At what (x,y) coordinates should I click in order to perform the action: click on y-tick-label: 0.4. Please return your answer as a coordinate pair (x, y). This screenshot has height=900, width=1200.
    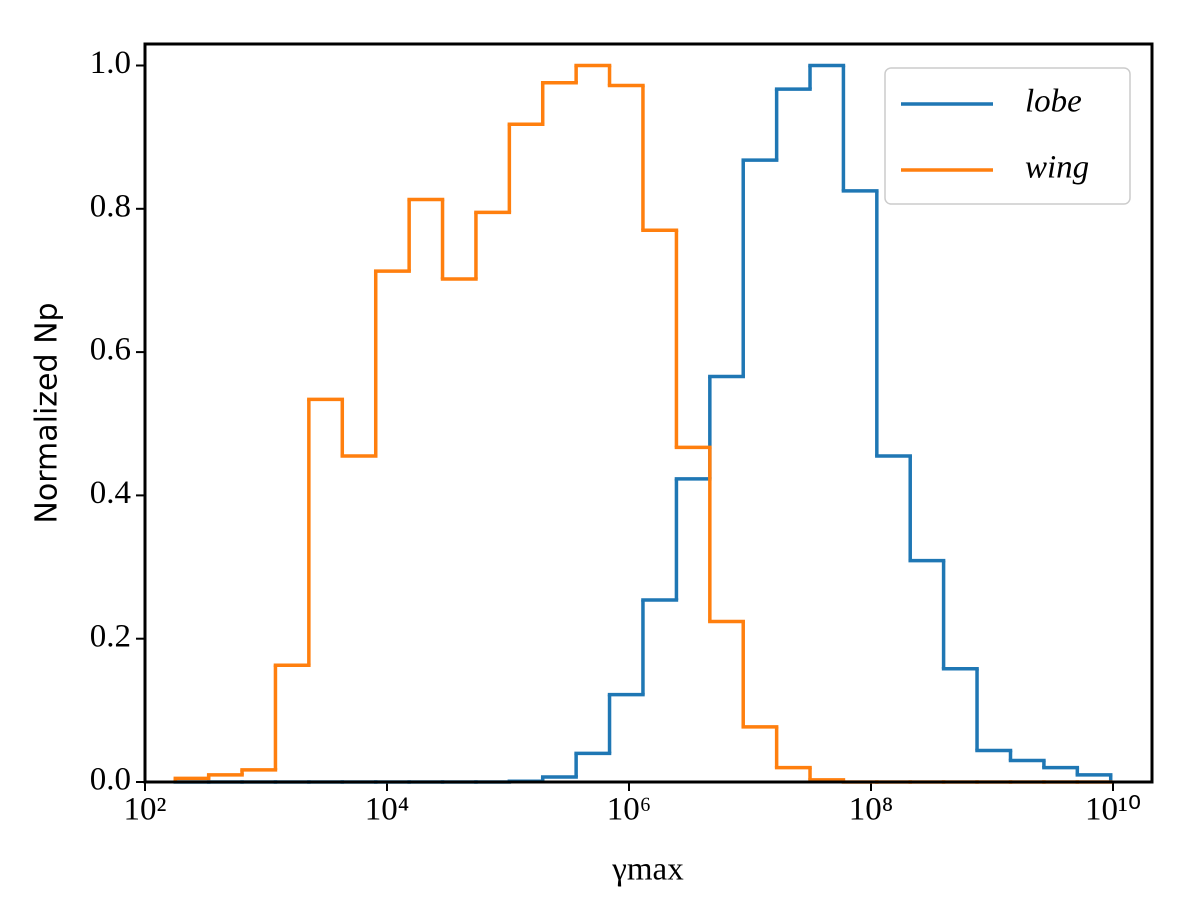
    Looking at the image, I should click on (110, 493).